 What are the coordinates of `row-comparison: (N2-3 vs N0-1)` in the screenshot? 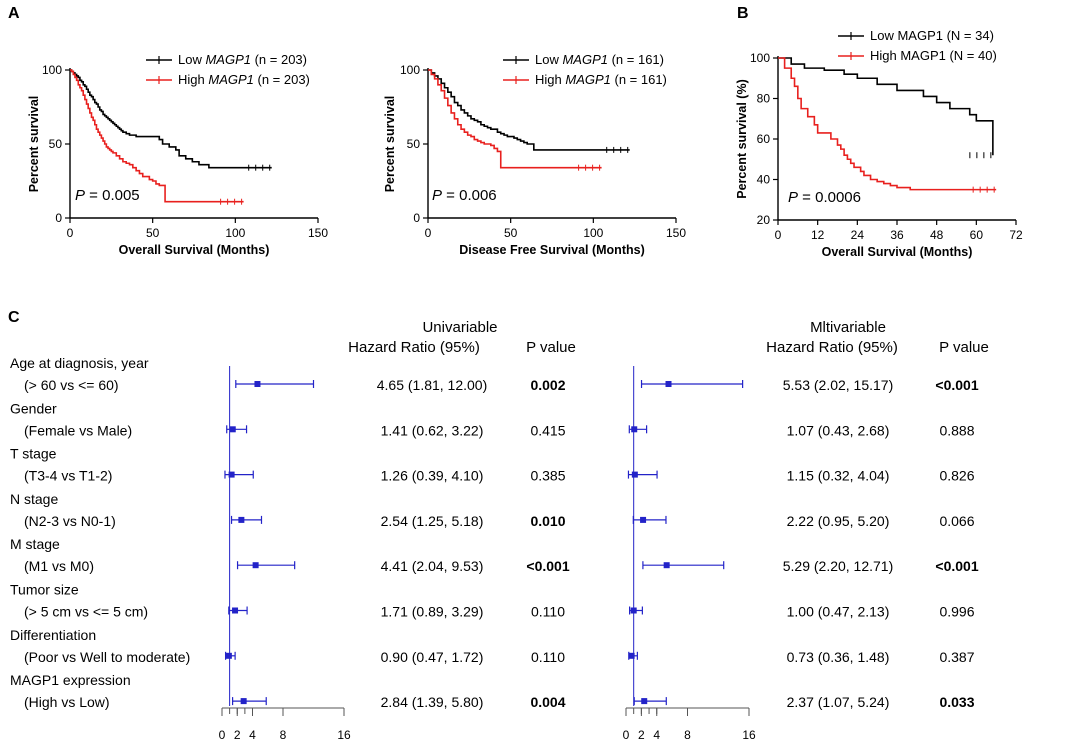 It's located at (70, 521).